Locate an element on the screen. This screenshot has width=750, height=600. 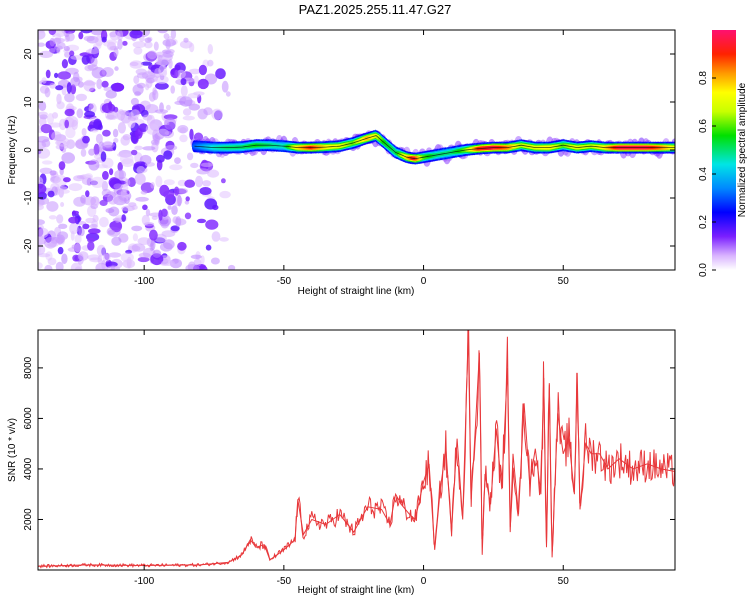
spectrogram-y-tick-label: -10 is located at coordinates (28, 197).